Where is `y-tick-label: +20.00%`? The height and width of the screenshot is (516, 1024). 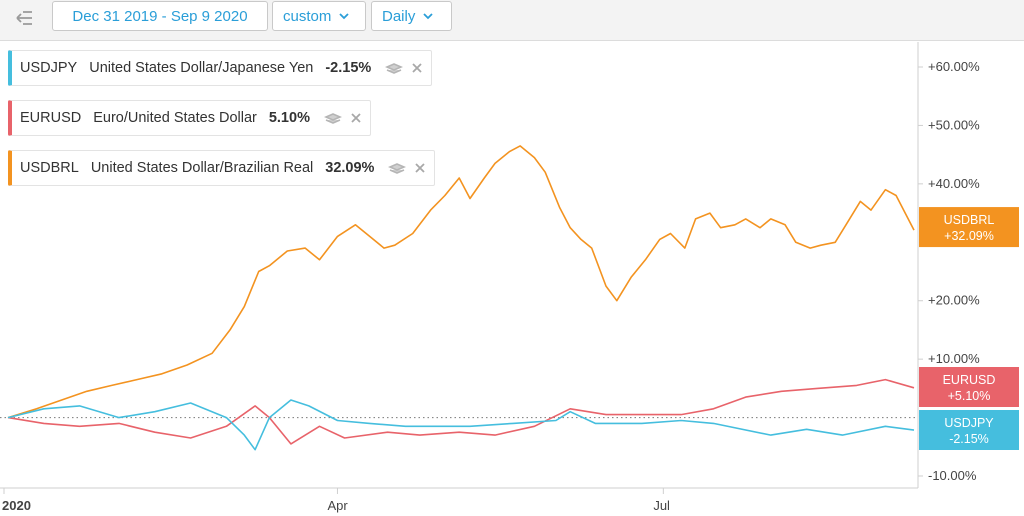
y-tick-label: +20.00% is located at coordinates (954, 300).